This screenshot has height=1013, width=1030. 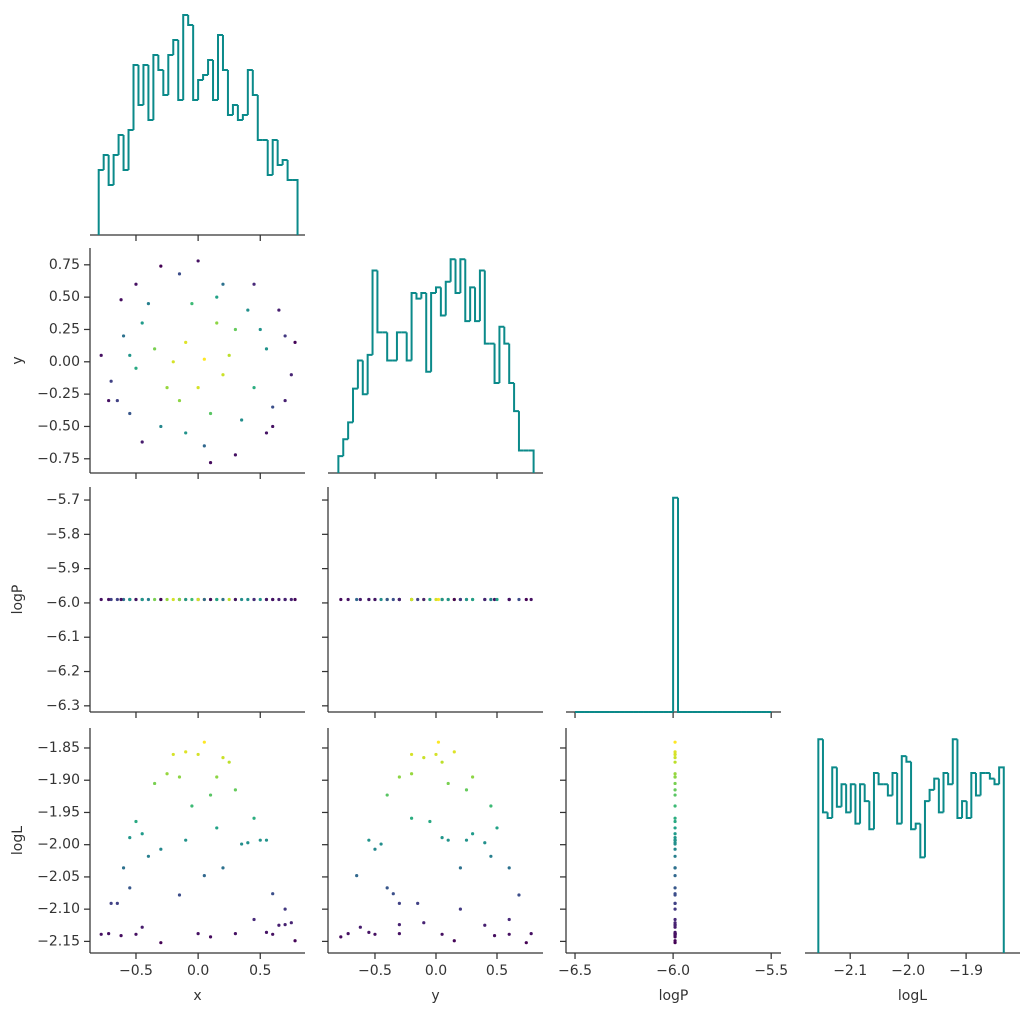 What do you see at coordinates (58, 780) in the screenshot?
I see `y-tick-label: −1.90` at bounding box center [58, 780].